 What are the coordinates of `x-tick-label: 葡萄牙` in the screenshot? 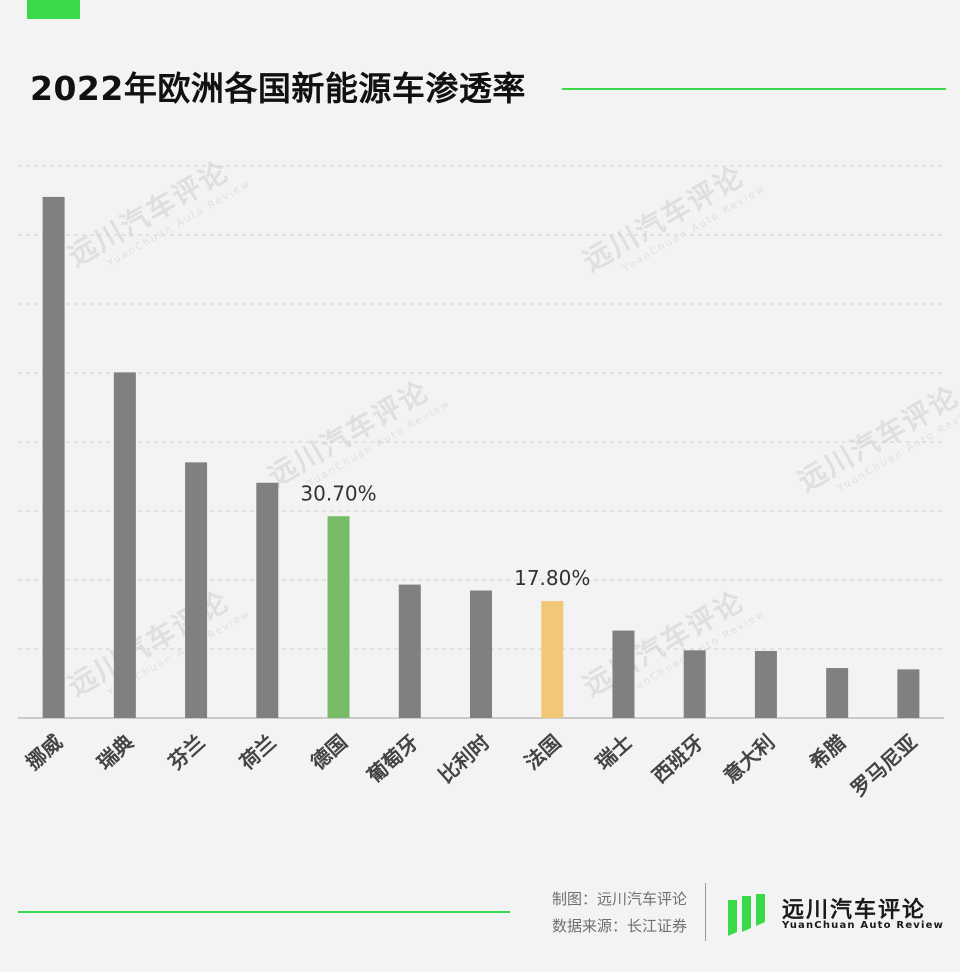 It's located at (392, 759).